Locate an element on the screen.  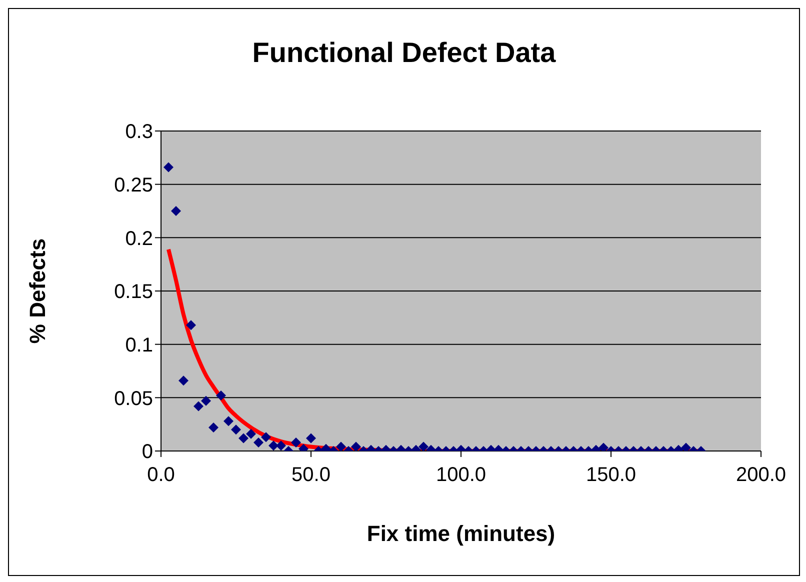
x-tick-label: 100.0 is located at coordinates (461, 475).